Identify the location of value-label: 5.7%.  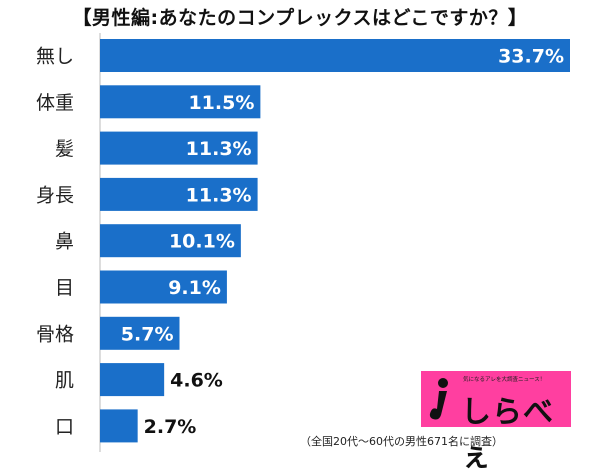
(147, 334).